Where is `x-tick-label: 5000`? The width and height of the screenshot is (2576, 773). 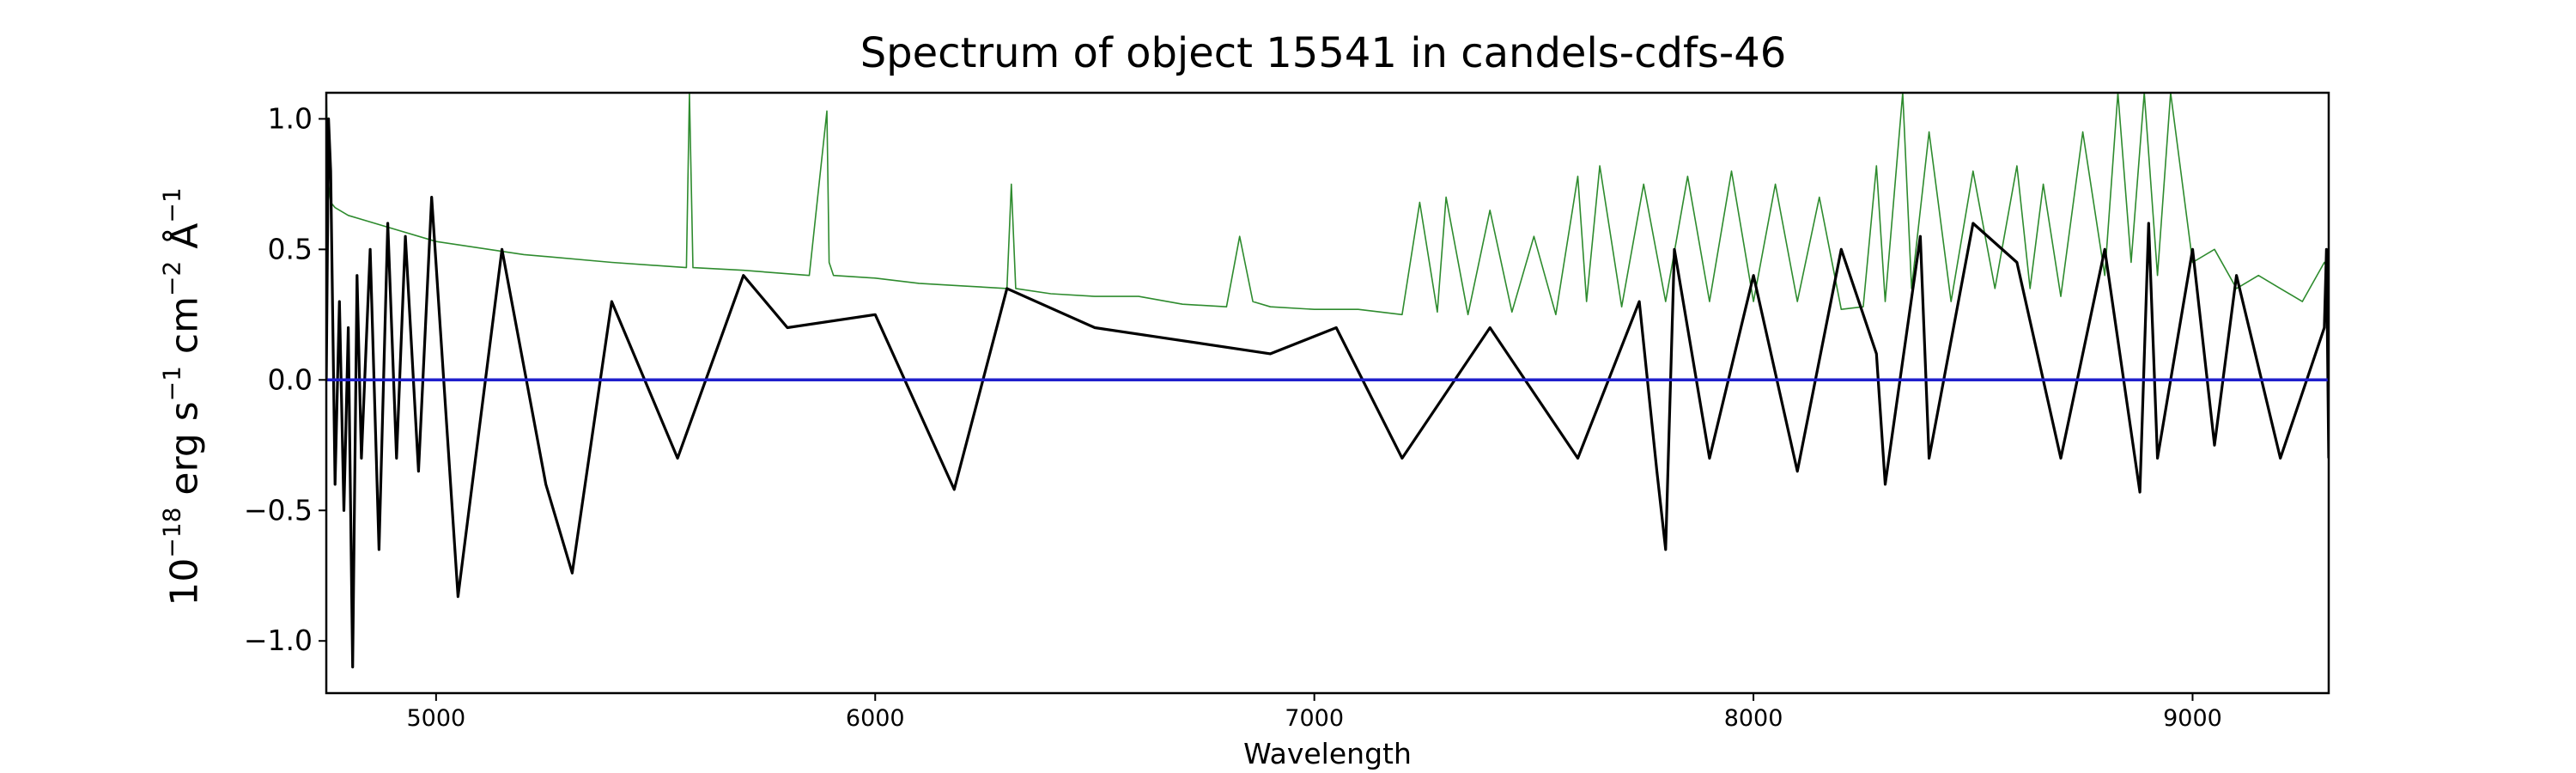 x-tick-label: 5000 is located at coordinates (435, 718).